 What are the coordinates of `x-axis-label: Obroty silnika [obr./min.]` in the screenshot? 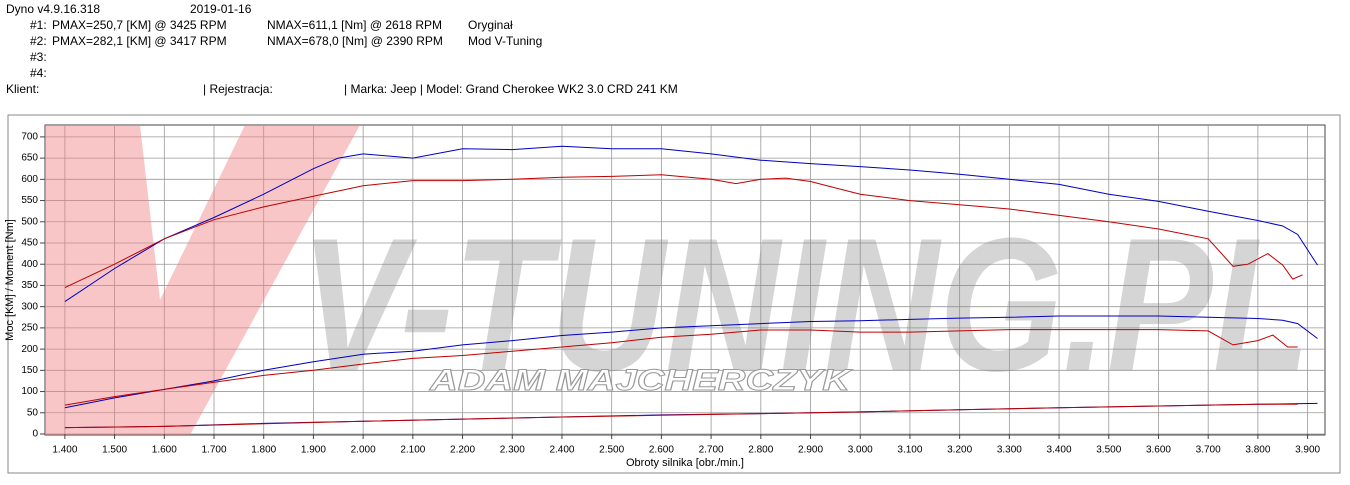 It's located at (685, 463).